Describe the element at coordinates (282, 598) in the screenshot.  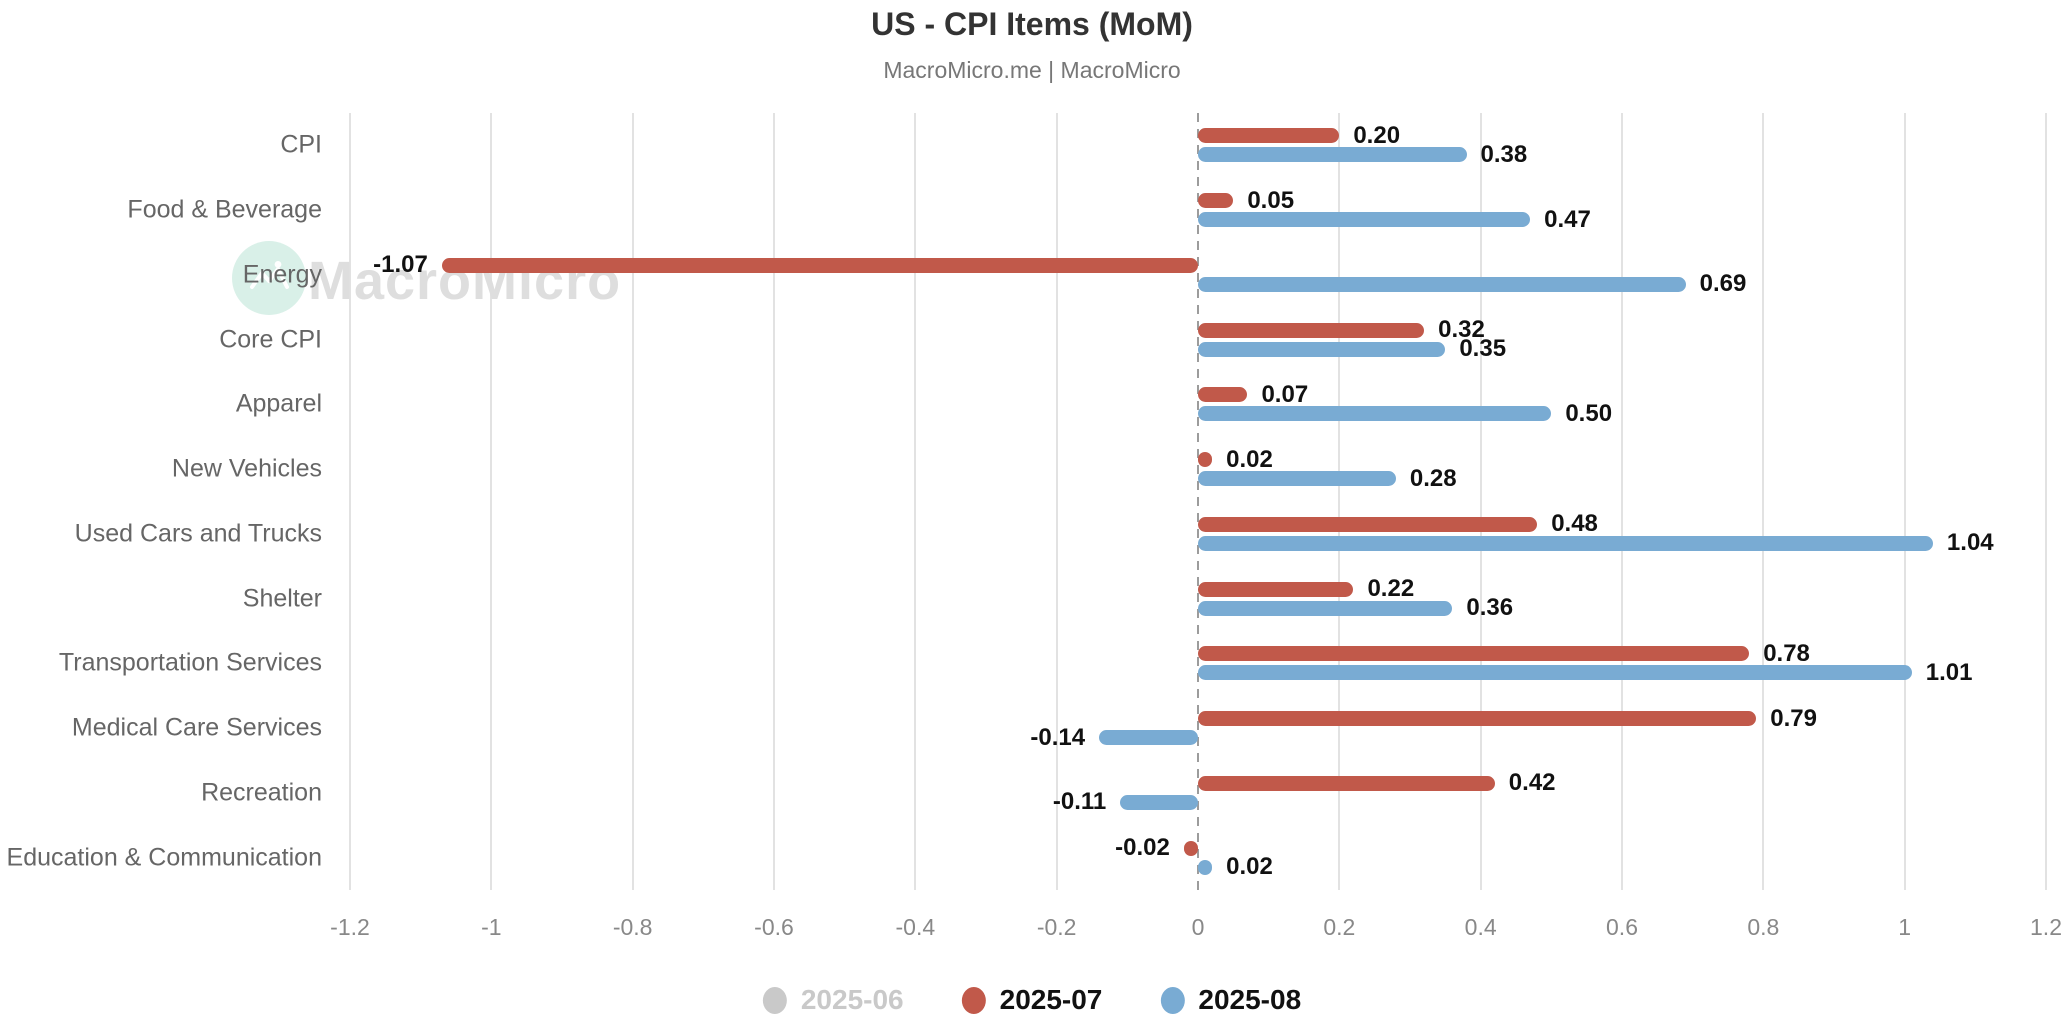
I see `category-label-shelter: Shelter` at that location.